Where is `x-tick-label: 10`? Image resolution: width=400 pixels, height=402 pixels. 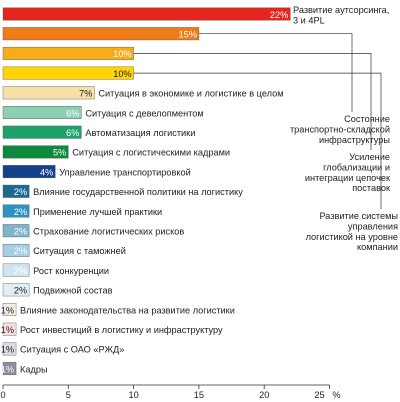 x-tick-label: 10 is located at coordinates (133, 395).